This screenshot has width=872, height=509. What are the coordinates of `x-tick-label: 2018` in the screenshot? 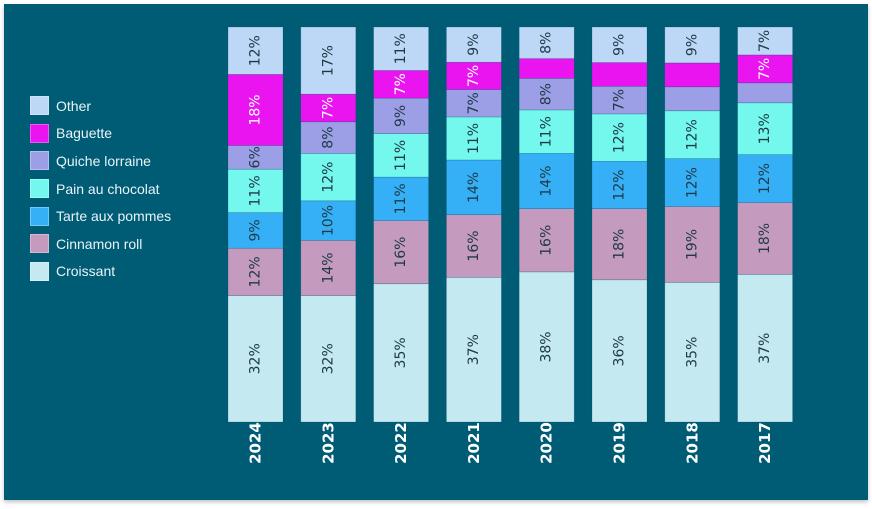 It's located at (692, 443).